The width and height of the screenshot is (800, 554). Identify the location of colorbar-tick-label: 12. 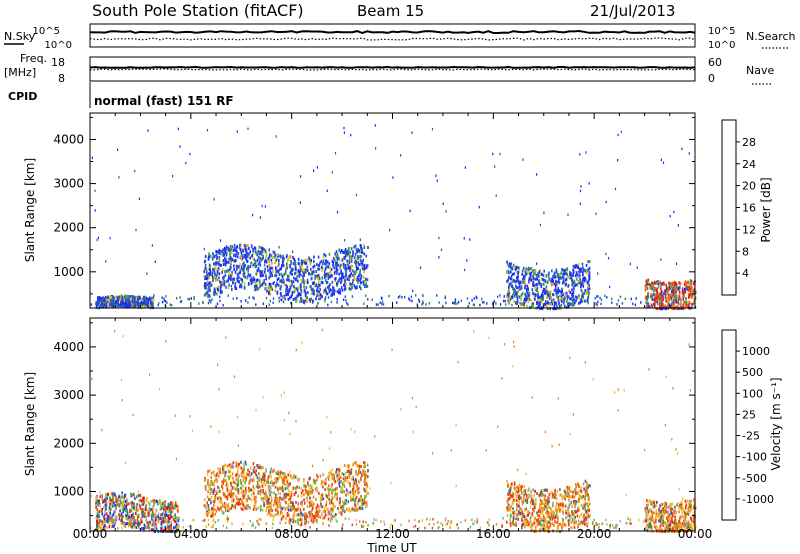
(749, 229).